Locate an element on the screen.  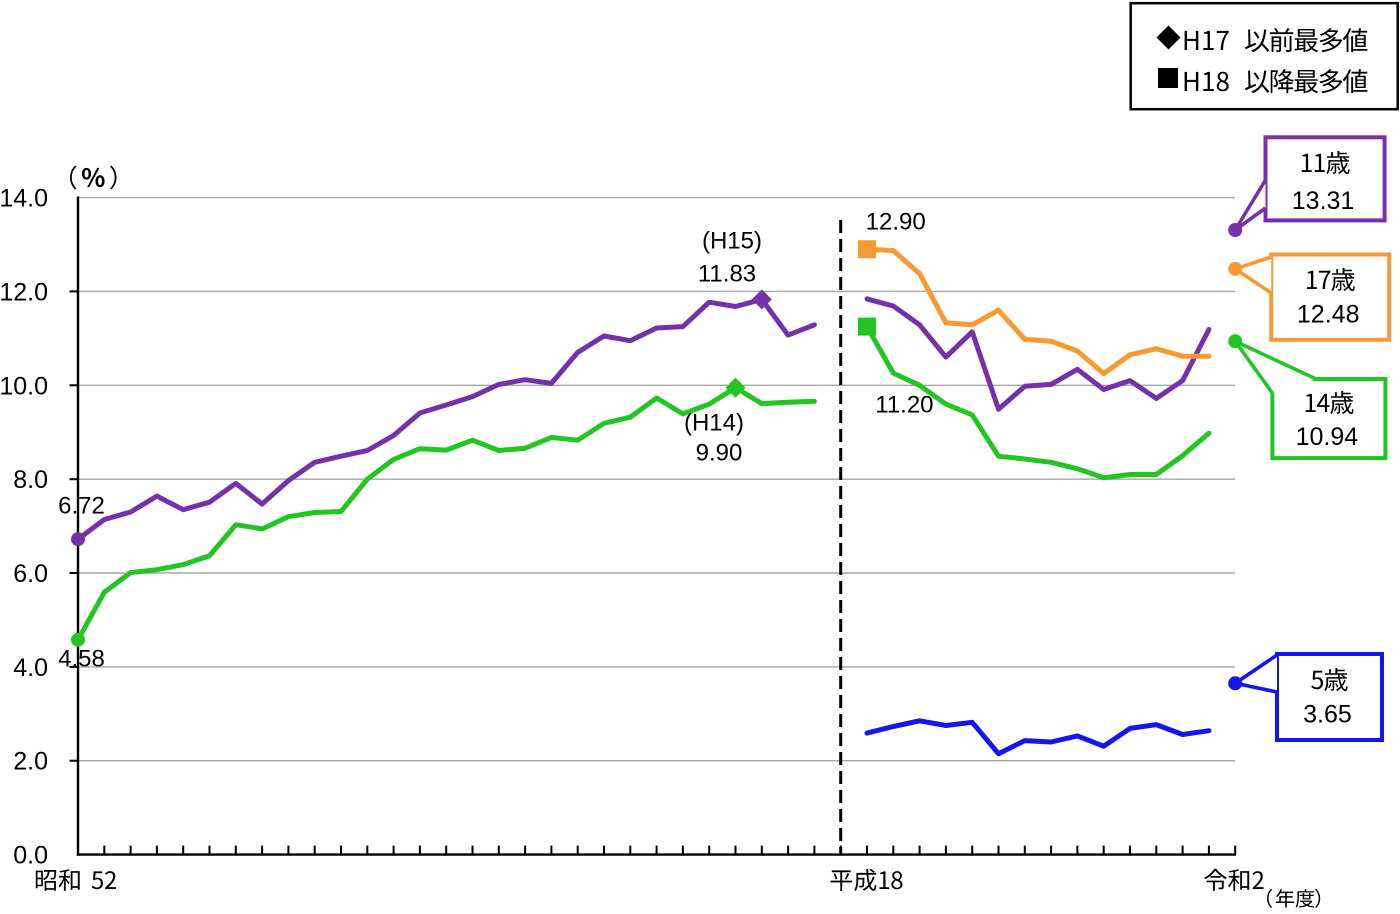
svg-text: 8.0 is located at coordinates (30, 480).